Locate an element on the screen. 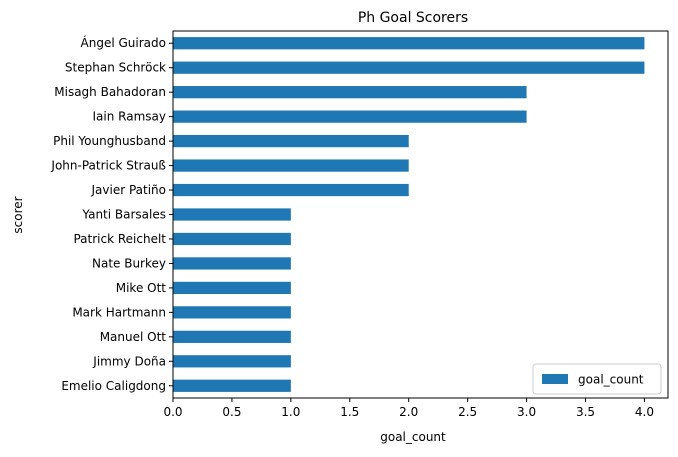  y-tick-label: John-Patrick Strauß is located at coordinates (108, 166).